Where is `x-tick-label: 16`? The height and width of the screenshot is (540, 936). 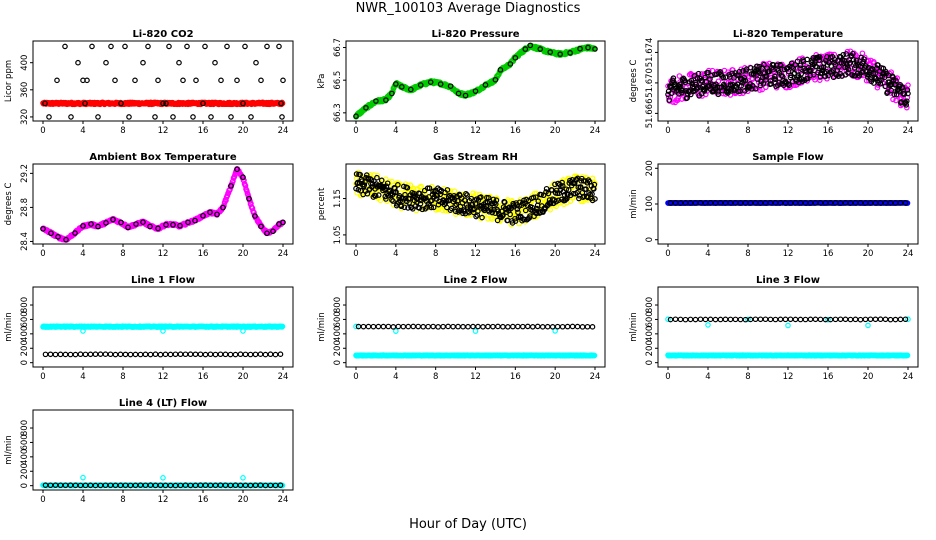 x-tick-label: 16 is located at coordinates (515, 254).